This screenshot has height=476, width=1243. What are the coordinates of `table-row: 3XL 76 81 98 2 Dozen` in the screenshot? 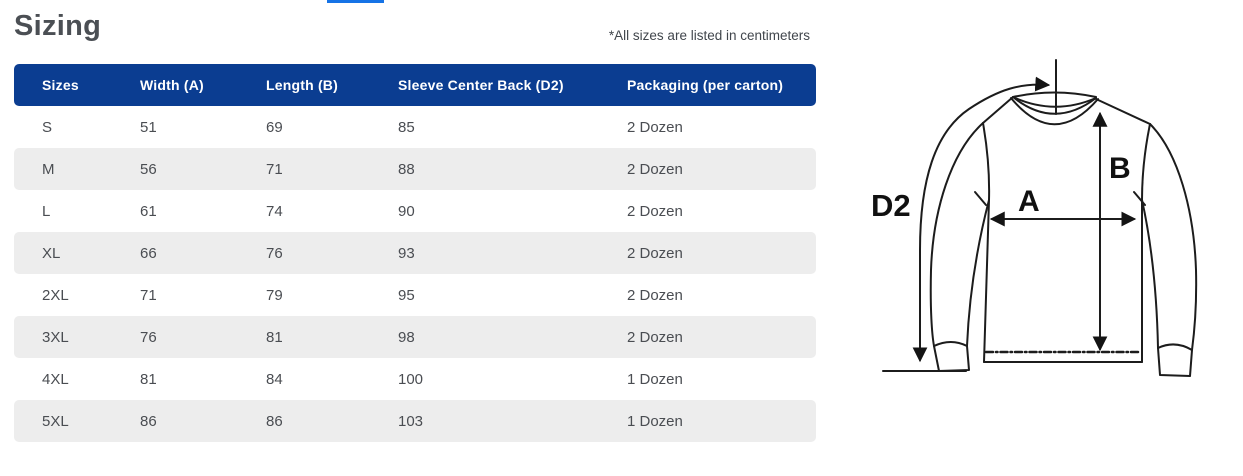 It's located at (415, 337).